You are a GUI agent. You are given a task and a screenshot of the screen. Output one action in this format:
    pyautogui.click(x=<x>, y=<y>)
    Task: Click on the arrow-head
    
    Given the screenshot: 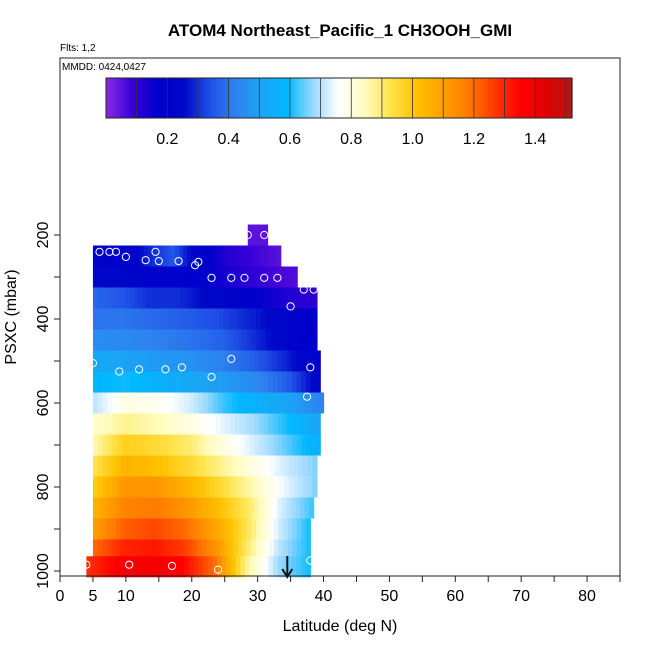 What is the action you would take?
    pyautogui.click(x=287, y=573)
    